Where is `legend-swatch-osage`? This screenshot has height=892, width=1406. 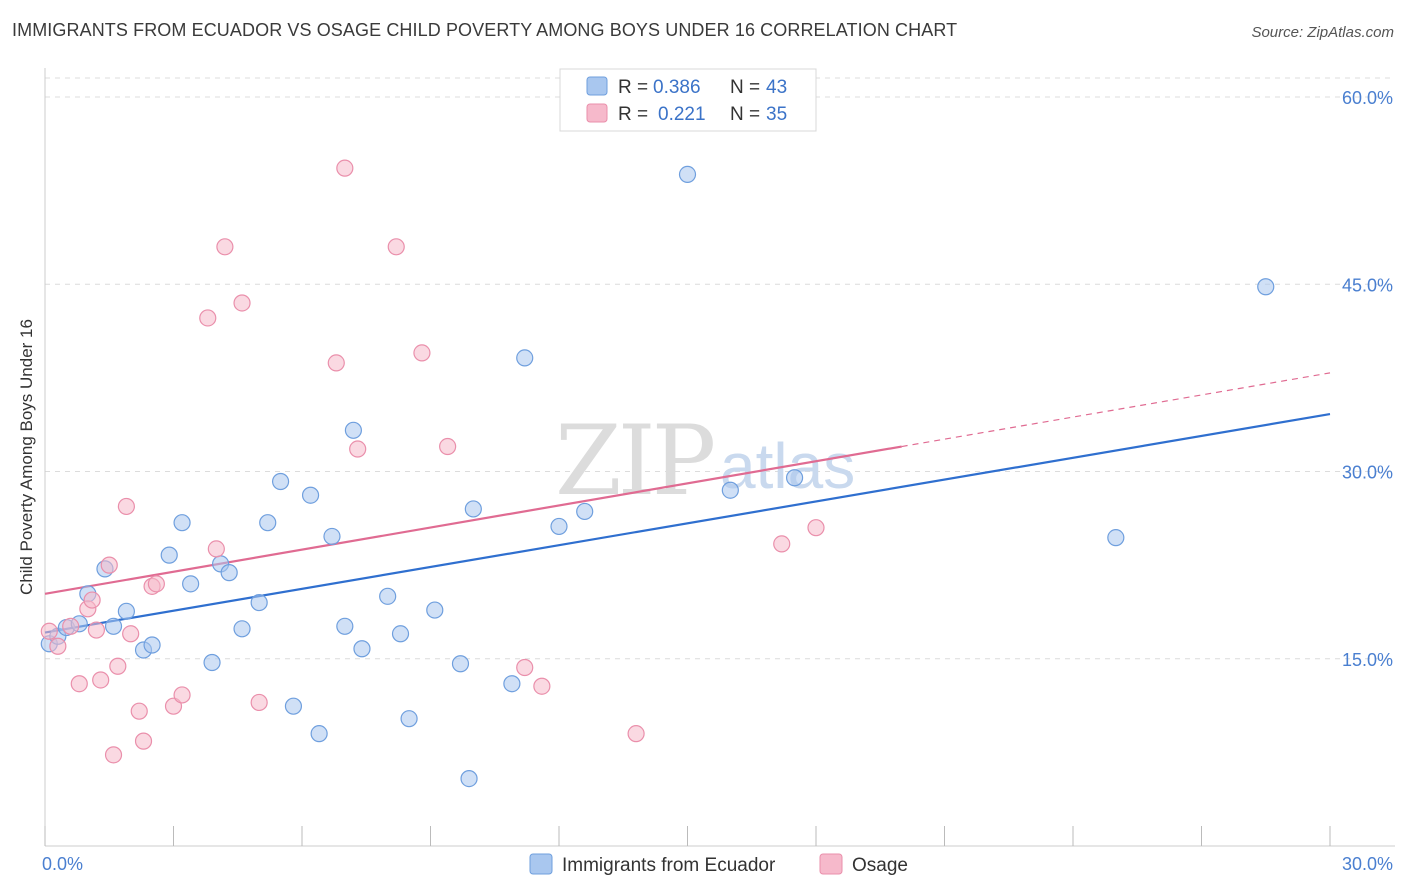 legend-swatch-osage is located at coordinates (597, 113).